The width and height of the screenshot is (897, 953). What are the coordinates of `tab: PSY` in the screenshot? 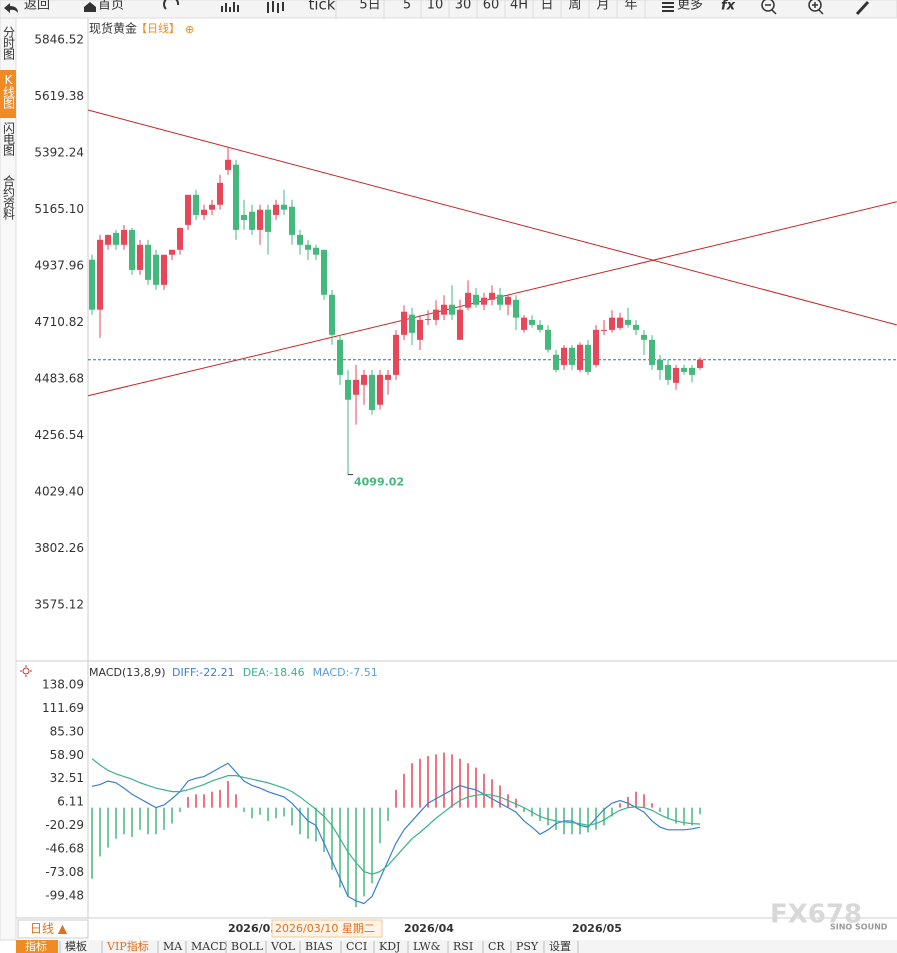 It's located at (527, 946).